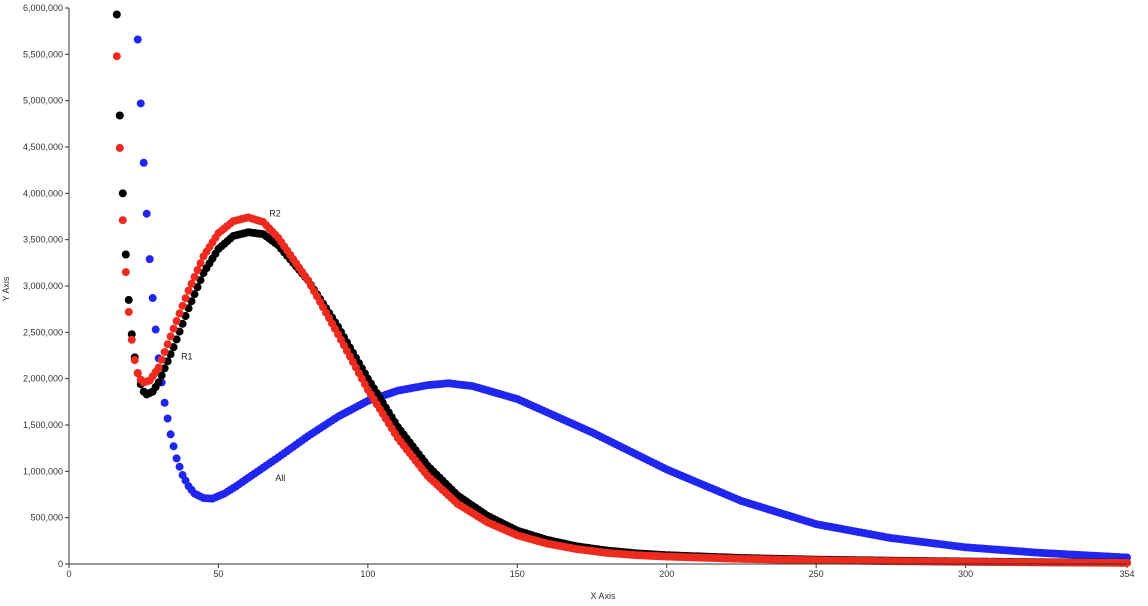 The image size is (1148, 606). I want to click on x-tick-label: 50, so click(218, 574).